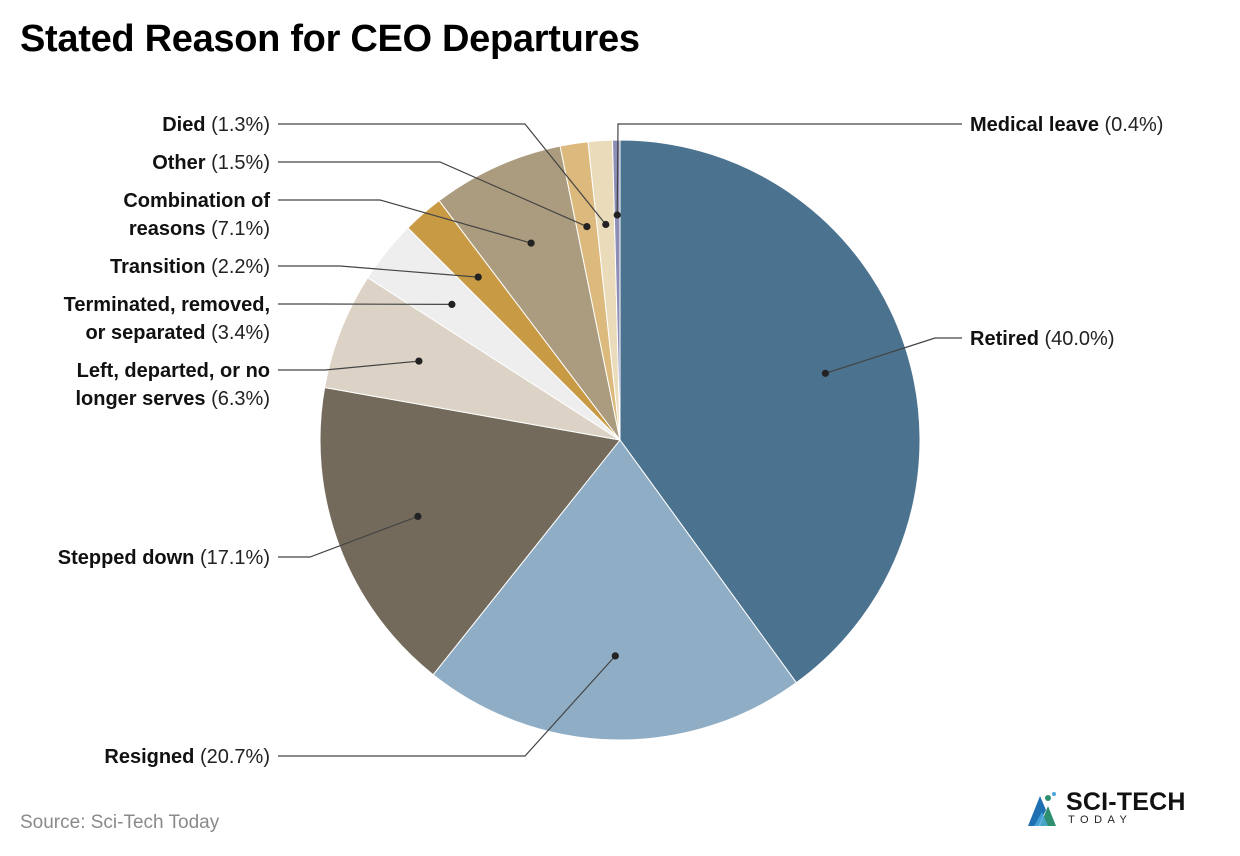  What do you see at coordinates (789, 169) in the screenshot?
I see `leader-line-medical-leave` at bounding box center [789, 169].